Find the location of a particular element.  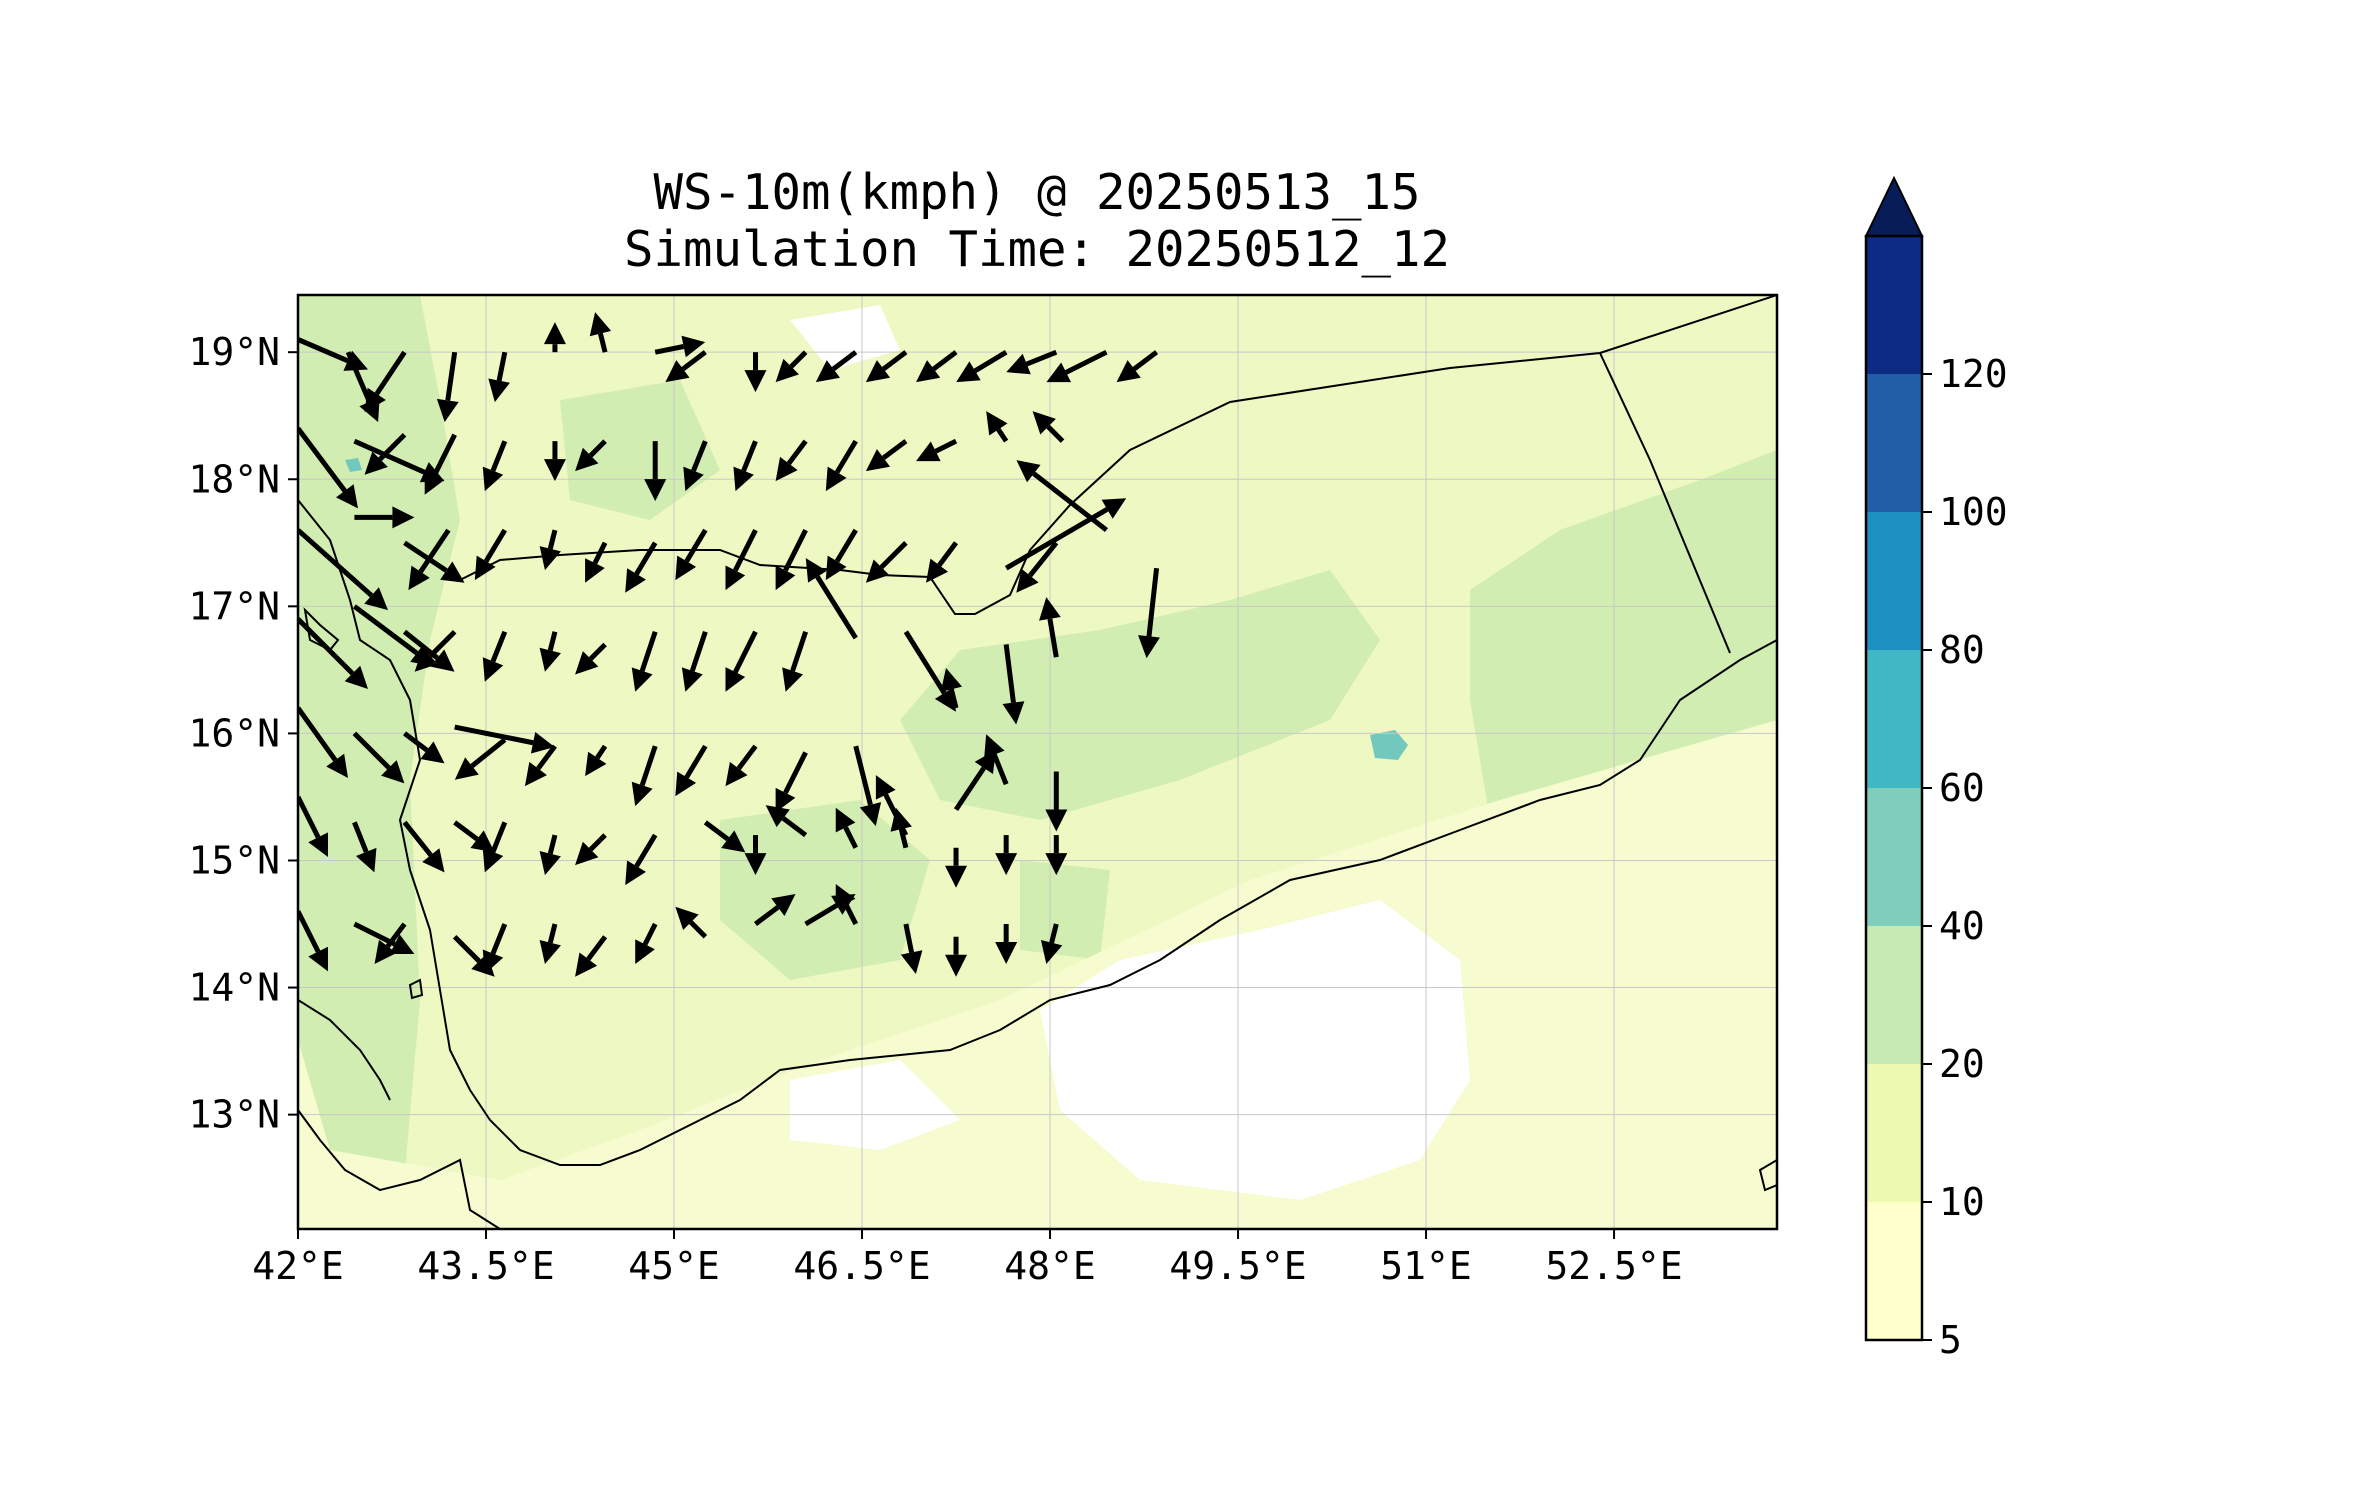

colorbar-tick-label: 80 is located at coordinates (1962, 650).